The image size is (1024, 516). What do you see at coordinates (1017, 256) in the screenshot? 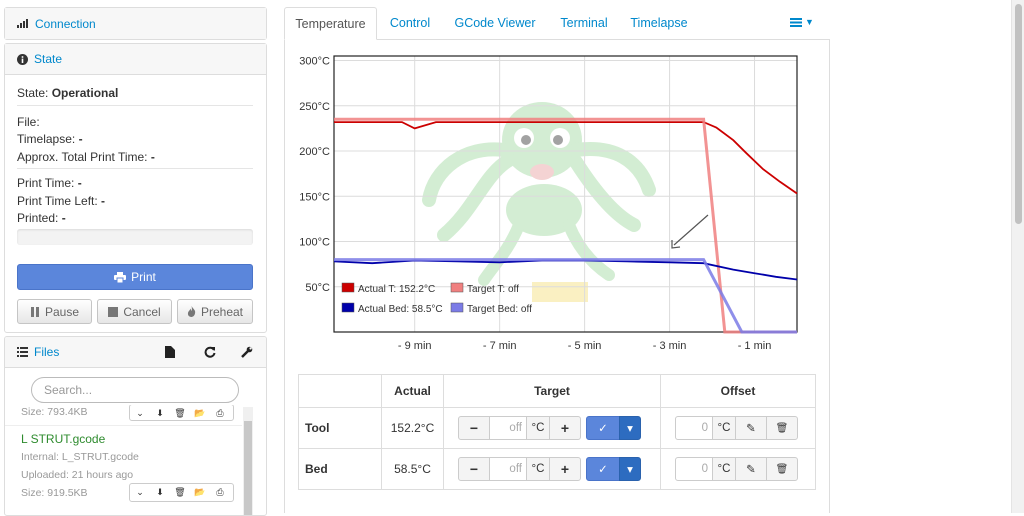
I see `page-scrollbar` at bounding box center [1017, 256].